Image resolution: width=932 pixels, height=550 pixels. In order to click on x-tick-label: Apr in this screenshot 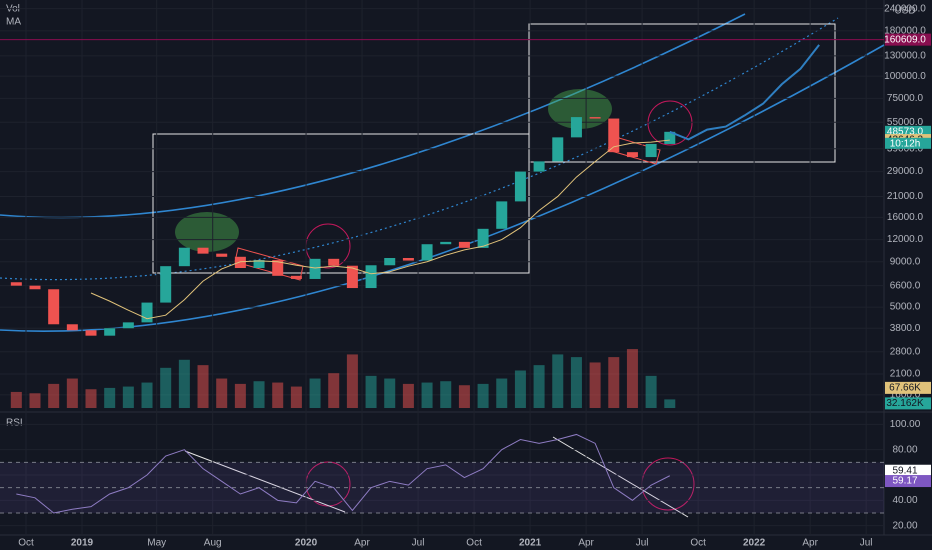, I will do `click(586, 543)`.